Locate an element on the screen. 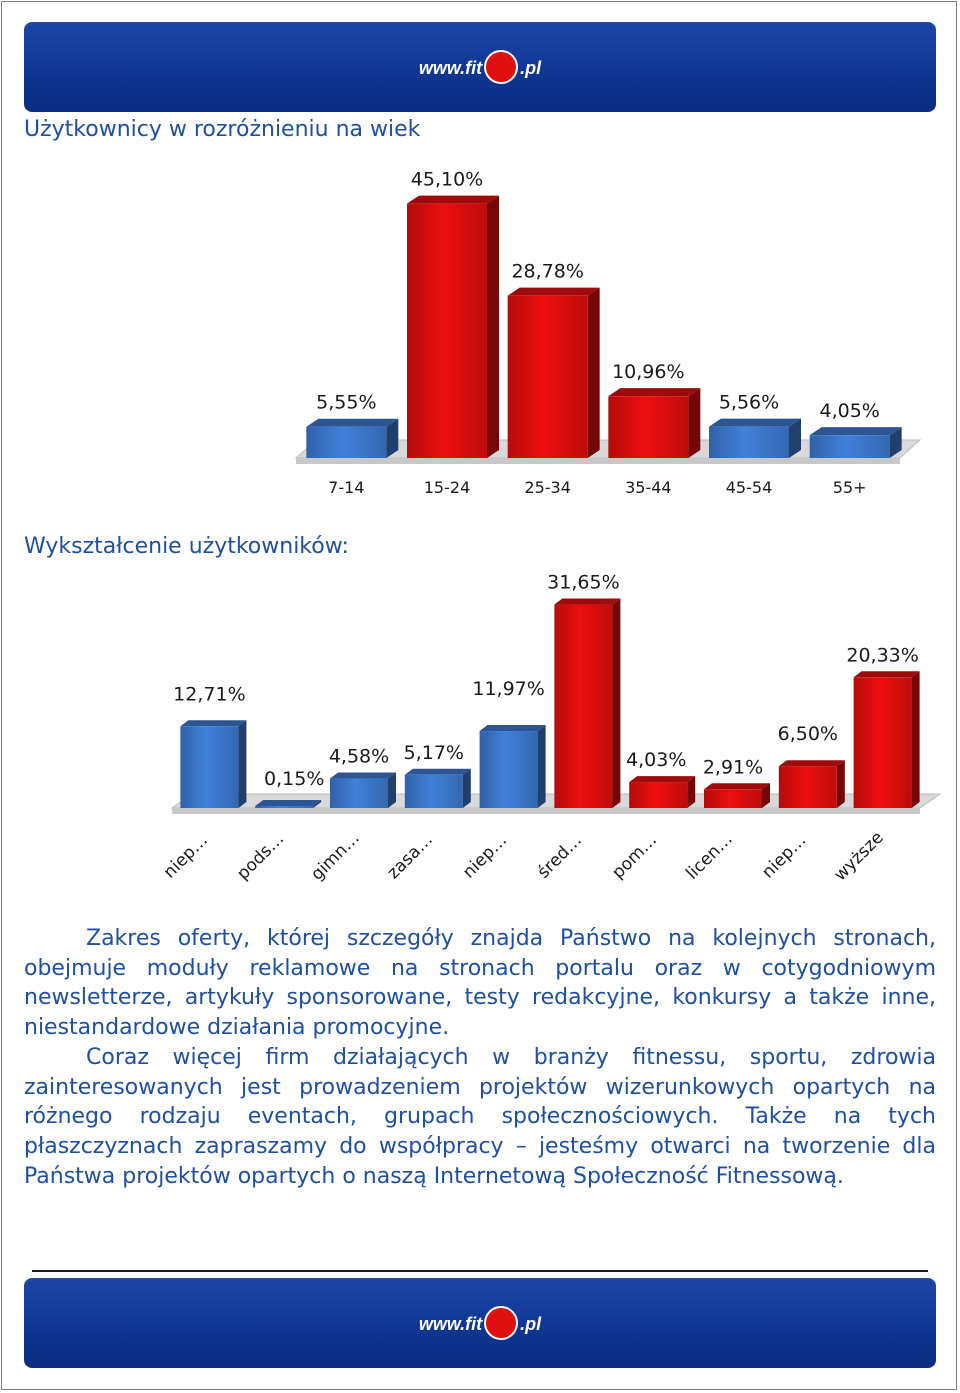  data-label: 0,15% is located at coordinates (294, 779).